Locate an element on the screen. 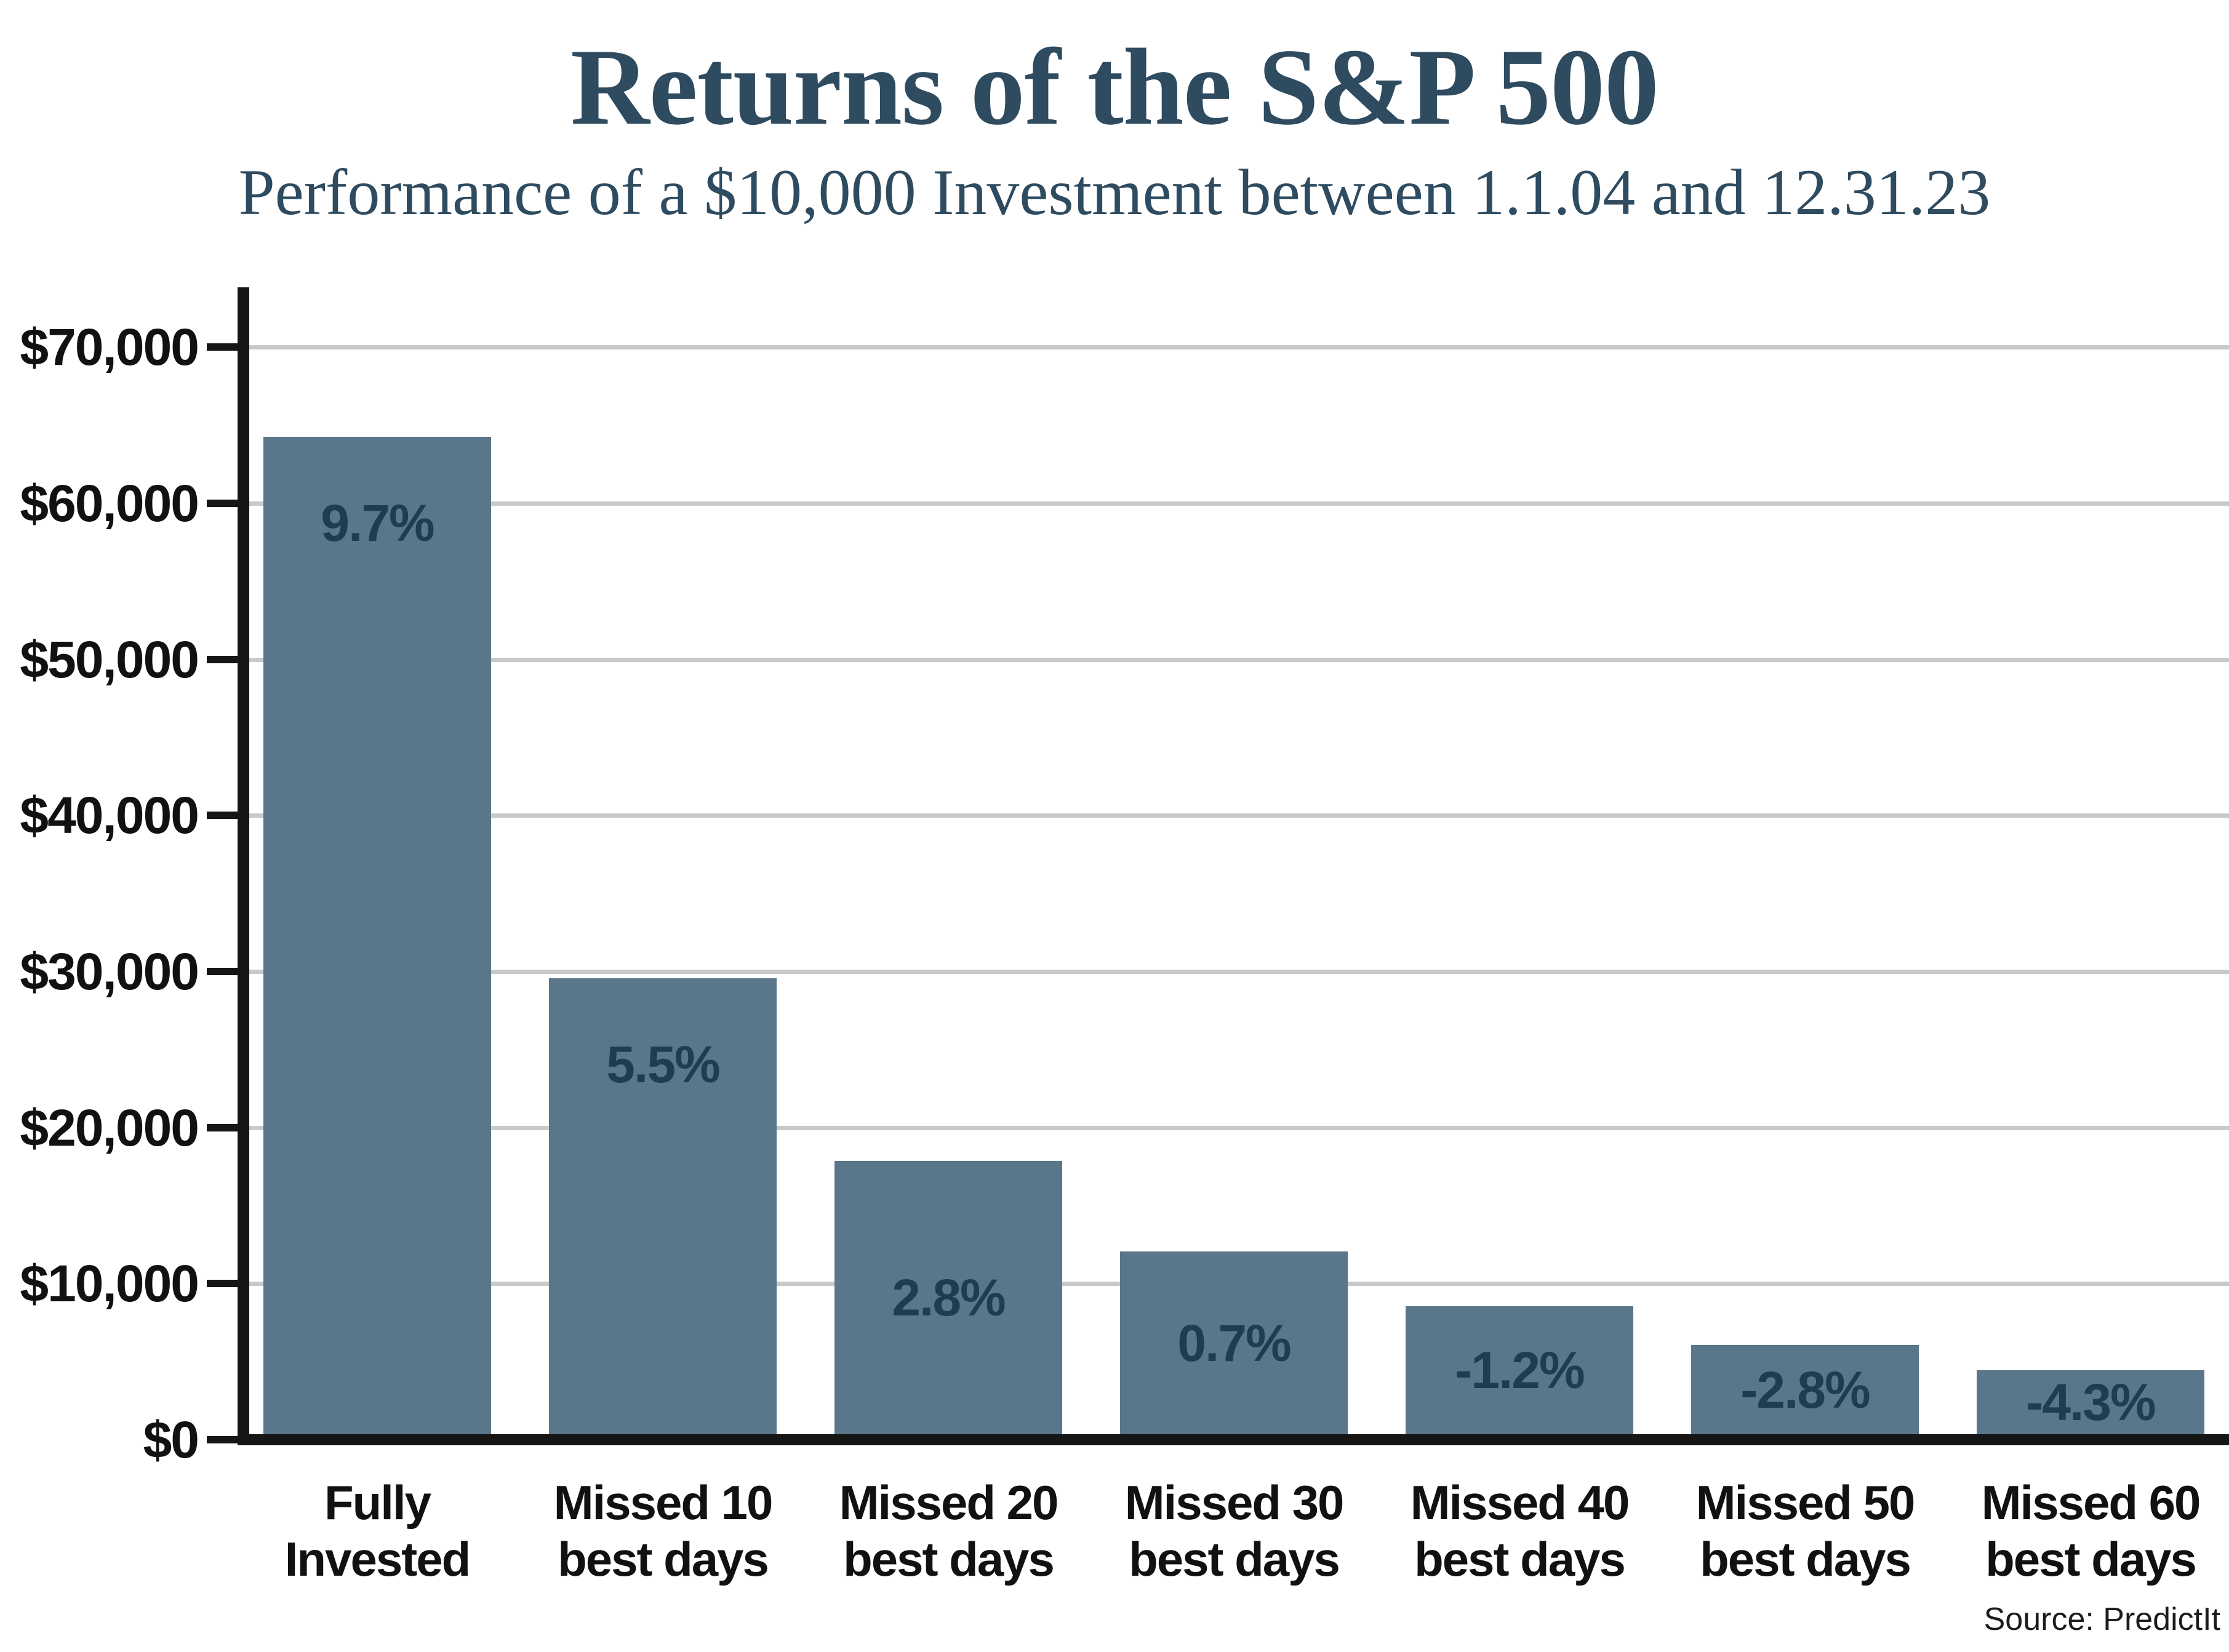 The width and height of the screenshot is (2229, 1652). bar: -4.3% is located at coordinates (2090, 1402).